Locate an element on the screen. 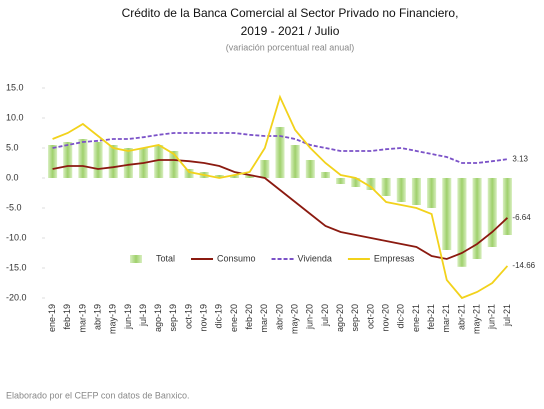 The height and width of the screenshot is (409, 544). x-tick-label: jun-19 is located at coordinates (128, 317).